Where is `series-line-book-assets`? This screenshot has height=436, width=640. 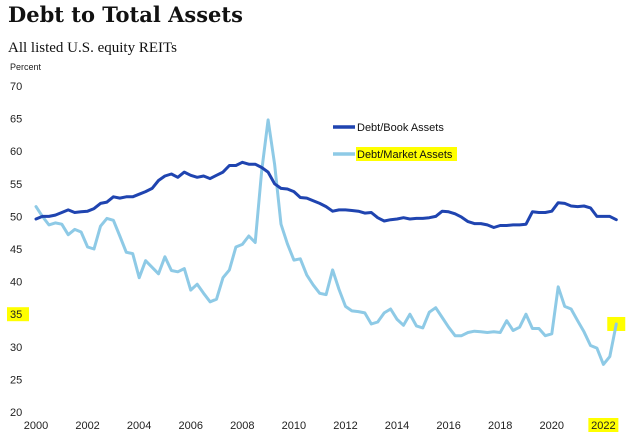 series-line-book-assets is located at coordinates (326, 194).